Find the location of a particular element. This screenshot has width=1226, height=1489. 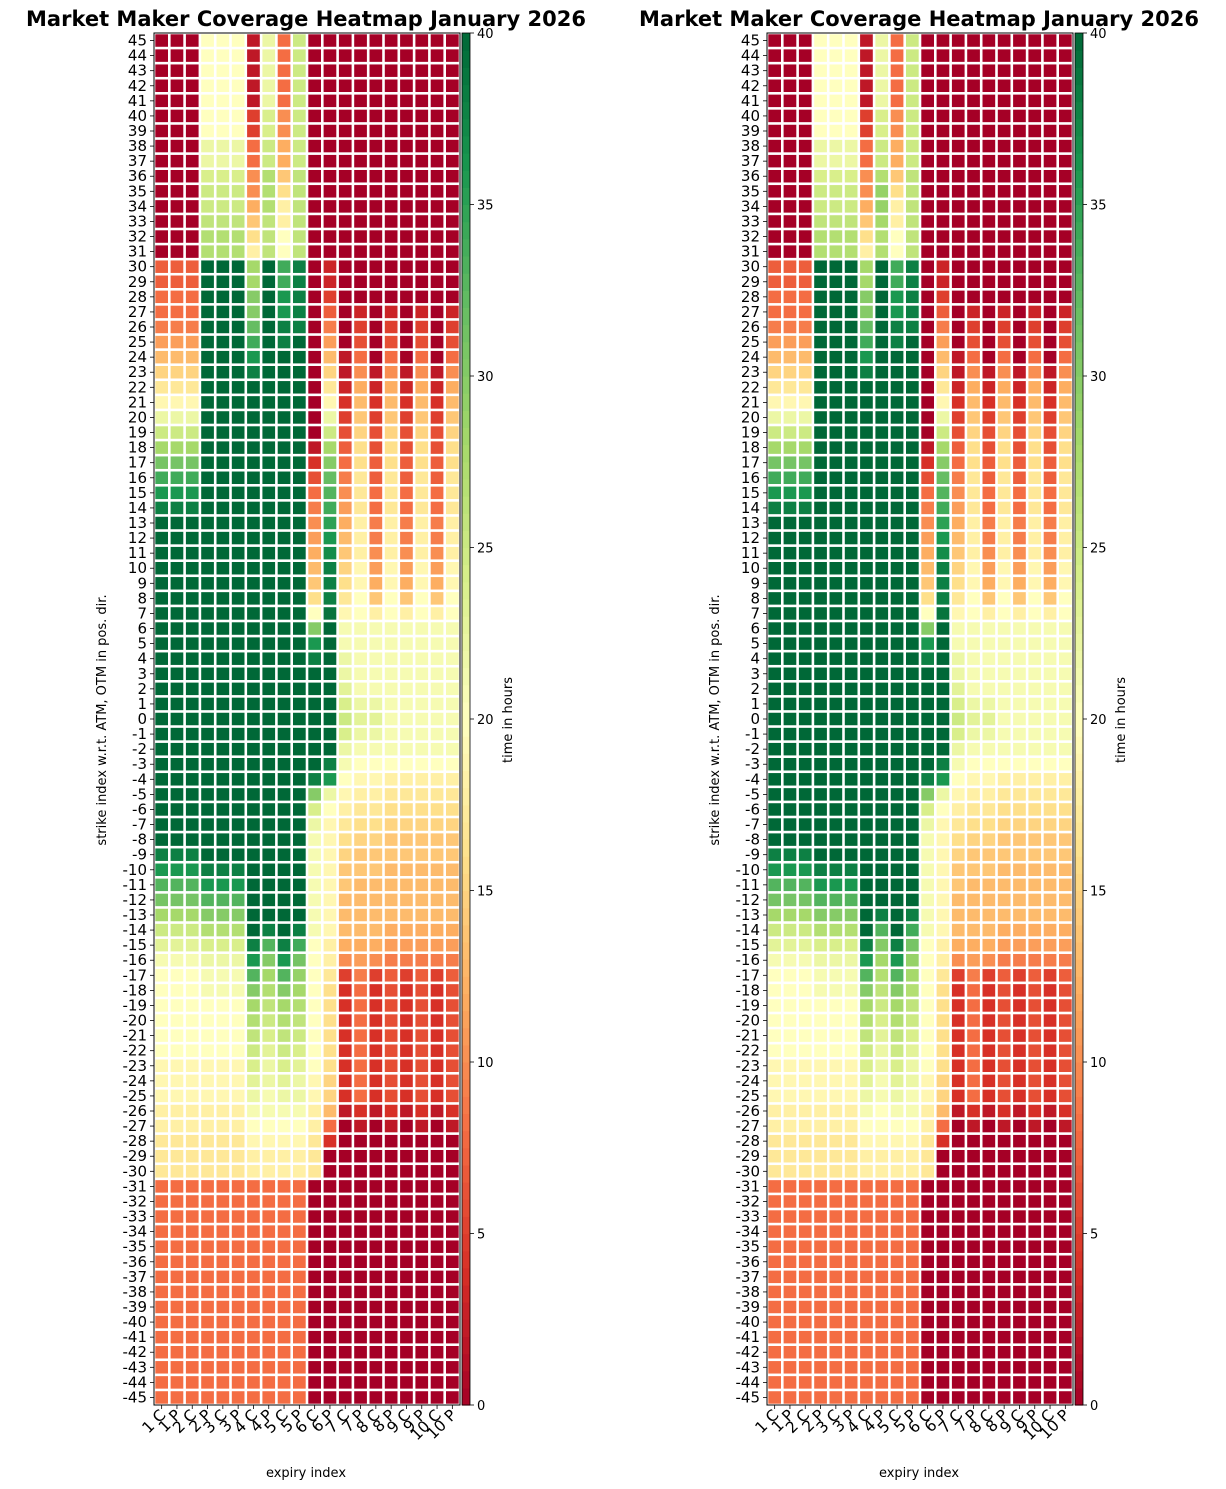

y-tick-label: -17 is located at coordinates (135, 975).